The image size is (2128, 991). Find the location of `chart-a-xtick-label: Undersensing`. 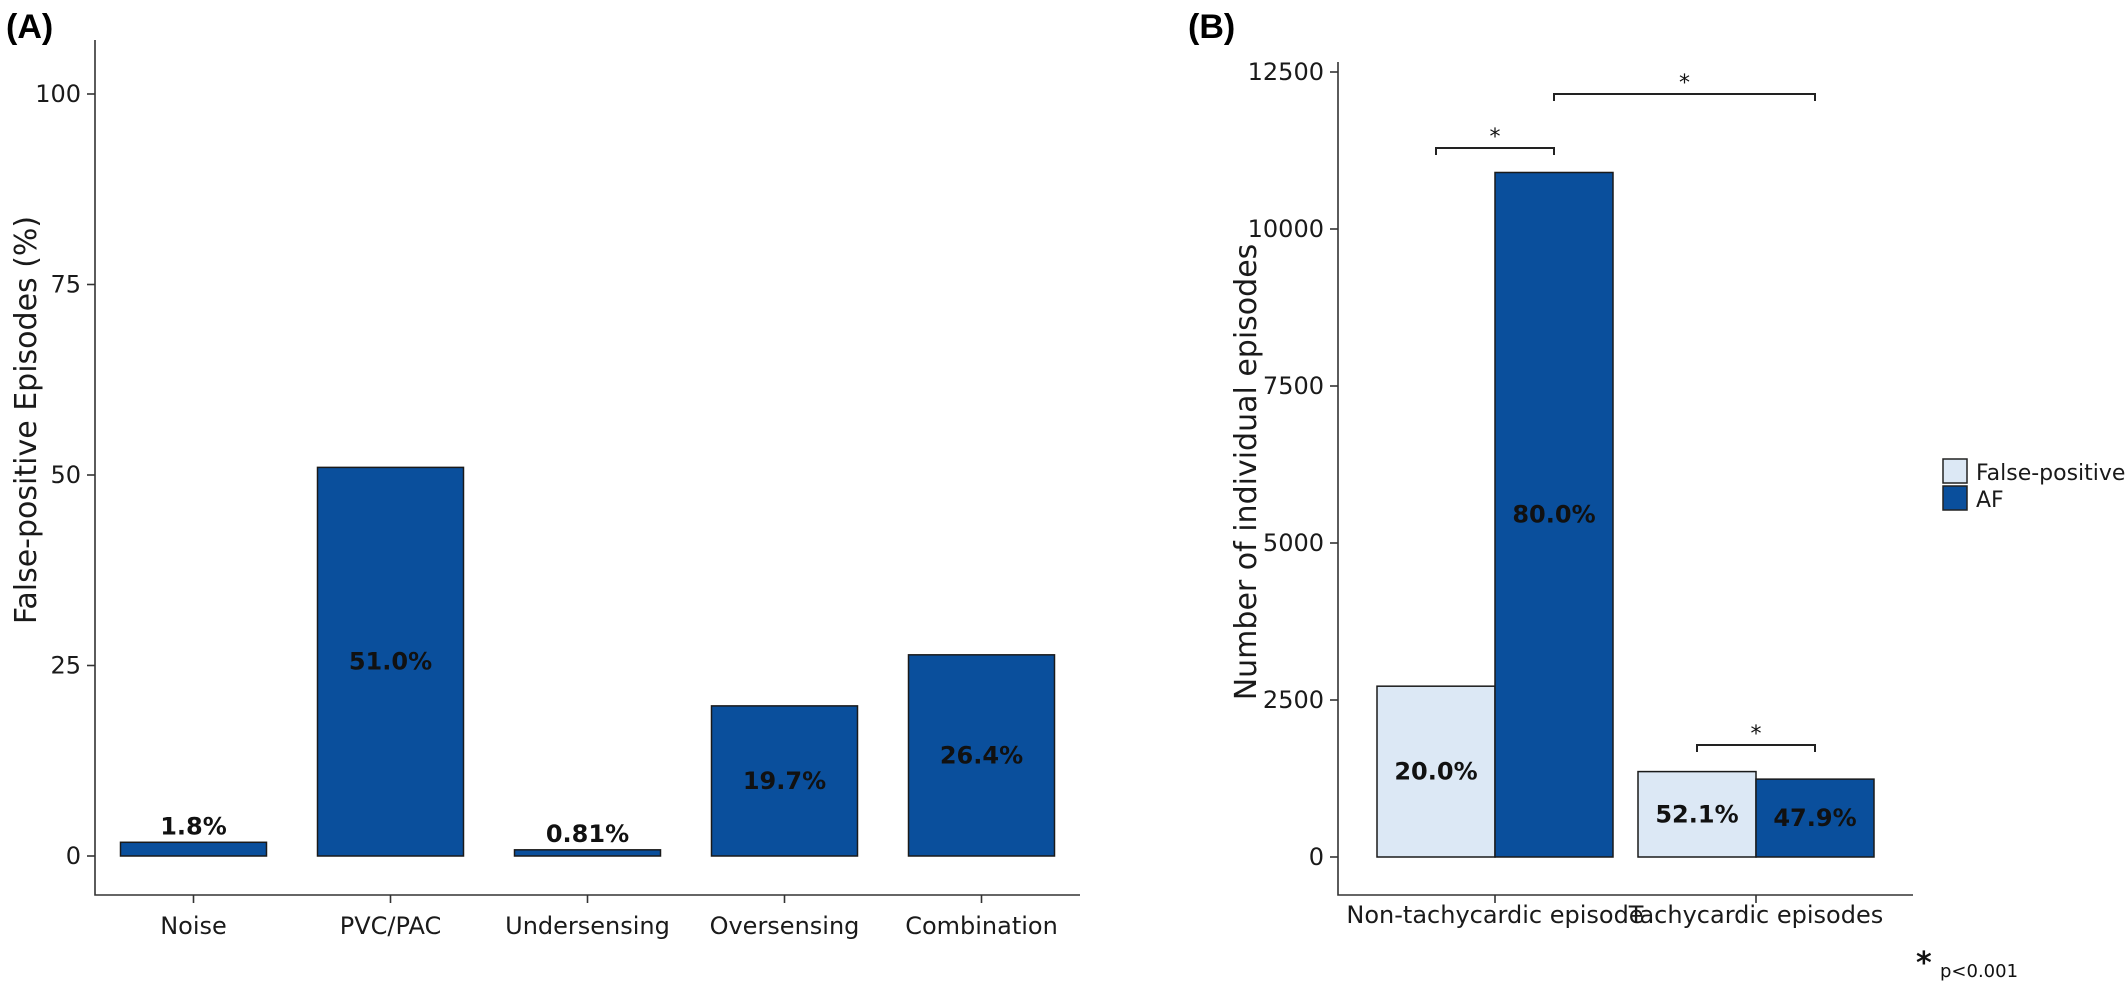

chart-a-xtick-label: Undersensing is located at coordinates (587, 926).